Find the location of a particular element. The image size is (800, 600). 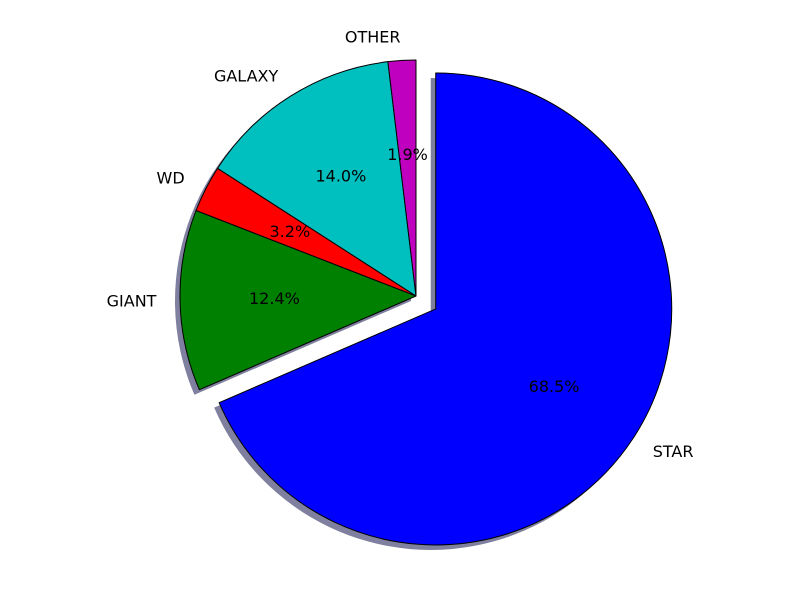

category-label-star: STAR is located at coordinates (673, 451).